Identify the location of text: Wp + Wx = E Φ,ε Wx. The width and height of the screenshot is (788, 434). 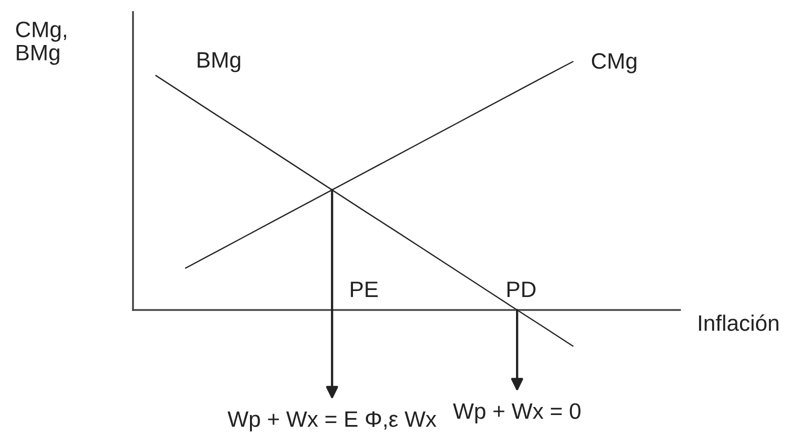
(332, 421).